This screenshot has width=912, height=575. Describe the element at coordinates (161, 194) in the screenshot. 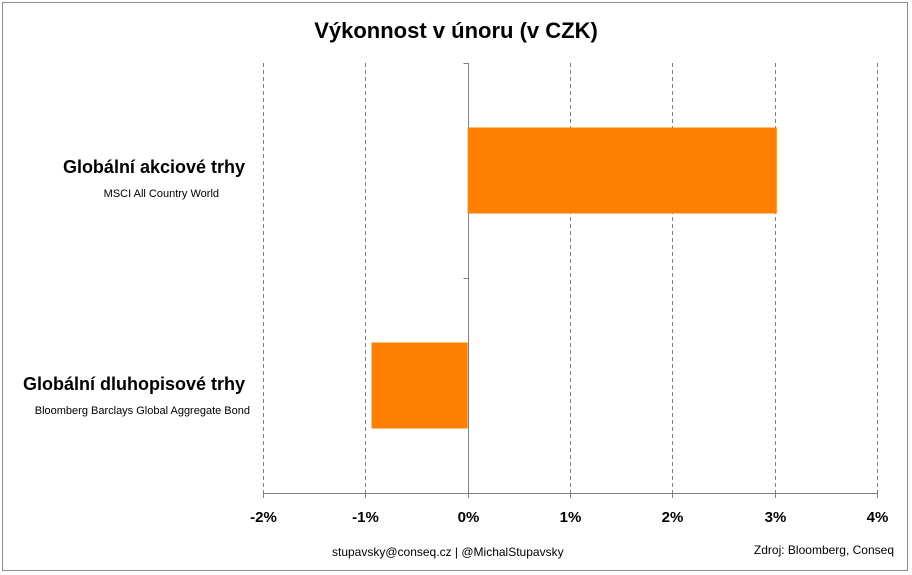

I see `category-index-name: MSCI All Country World` at that location.